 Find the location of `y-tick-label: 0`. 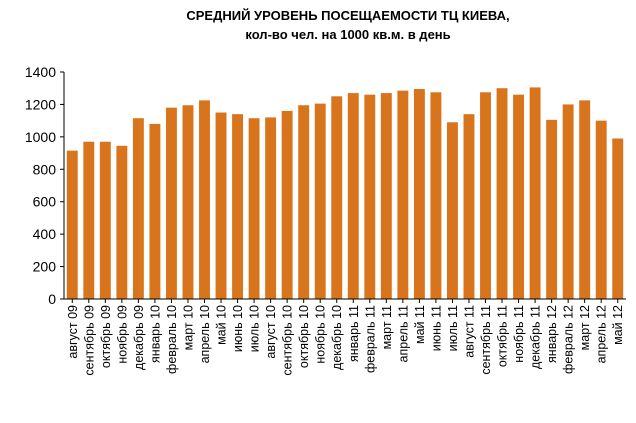

y-tick-label: 0 is located at coordinates (52, 299).